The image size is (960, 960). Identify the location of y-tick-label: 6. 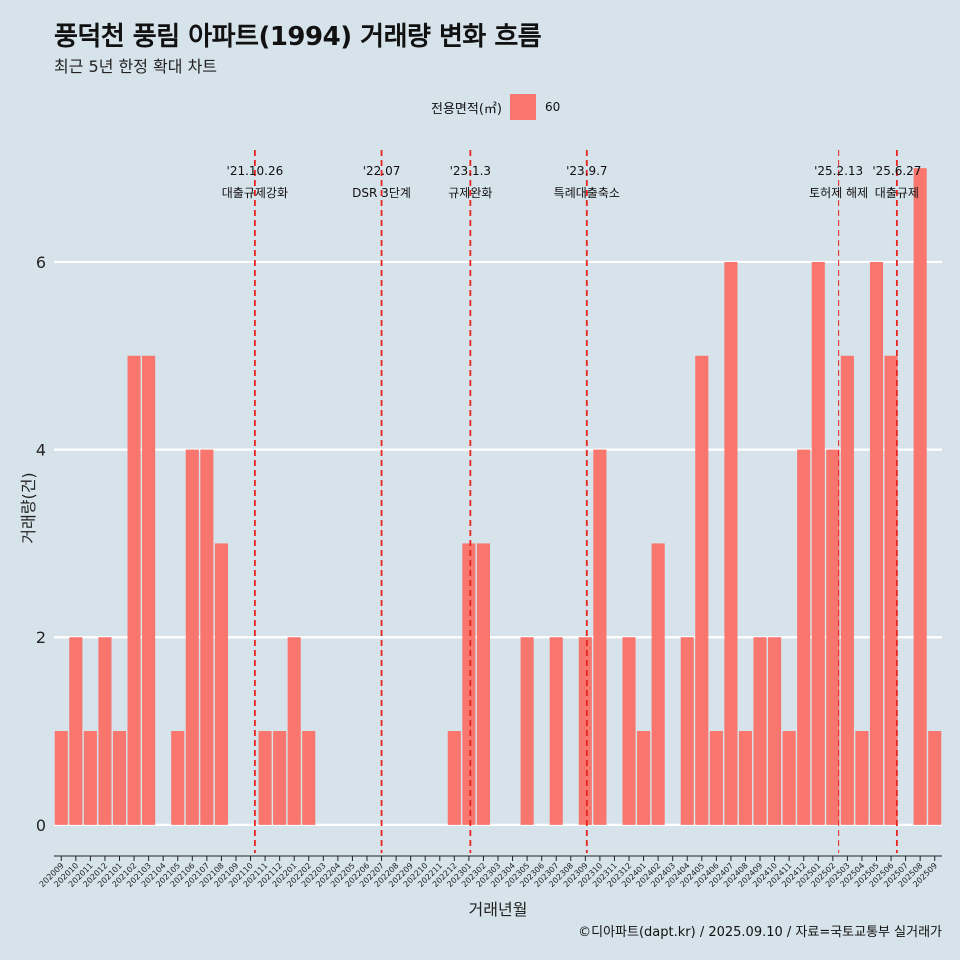
(41, 262).